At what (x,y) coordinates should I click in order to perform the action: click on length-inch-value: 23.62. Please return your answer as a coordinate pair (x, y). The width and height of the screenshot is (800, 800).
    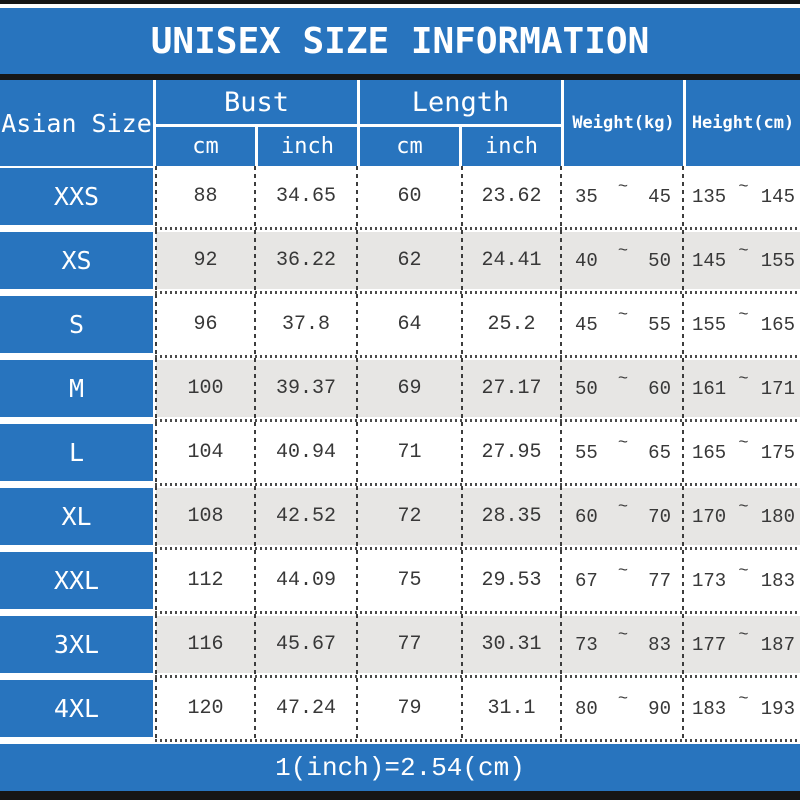
    Looking at the image, I should click on (511, 196).